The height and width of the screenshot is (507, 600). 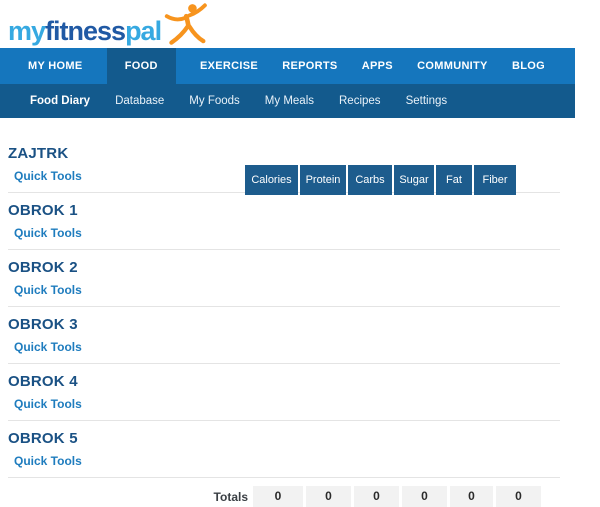 I want to click on subnav-recipes: Recipes, so click(x=360, y=101).